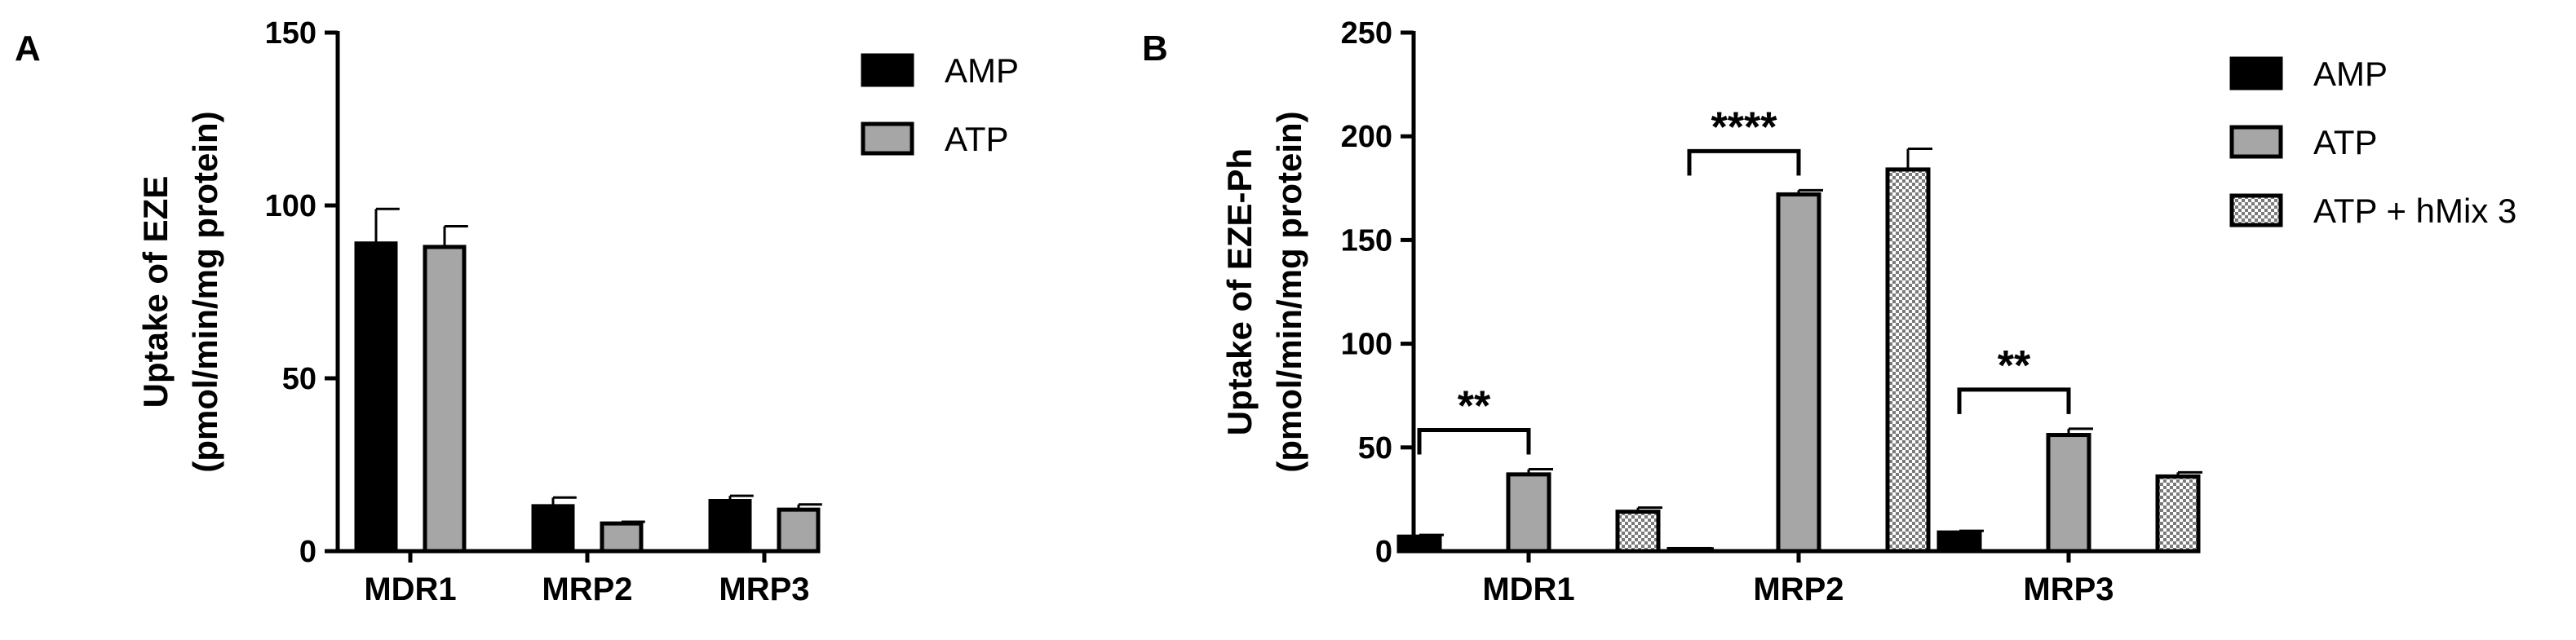  I want to click on panel-b-y-tick-label: 0, so click(1383, 552).